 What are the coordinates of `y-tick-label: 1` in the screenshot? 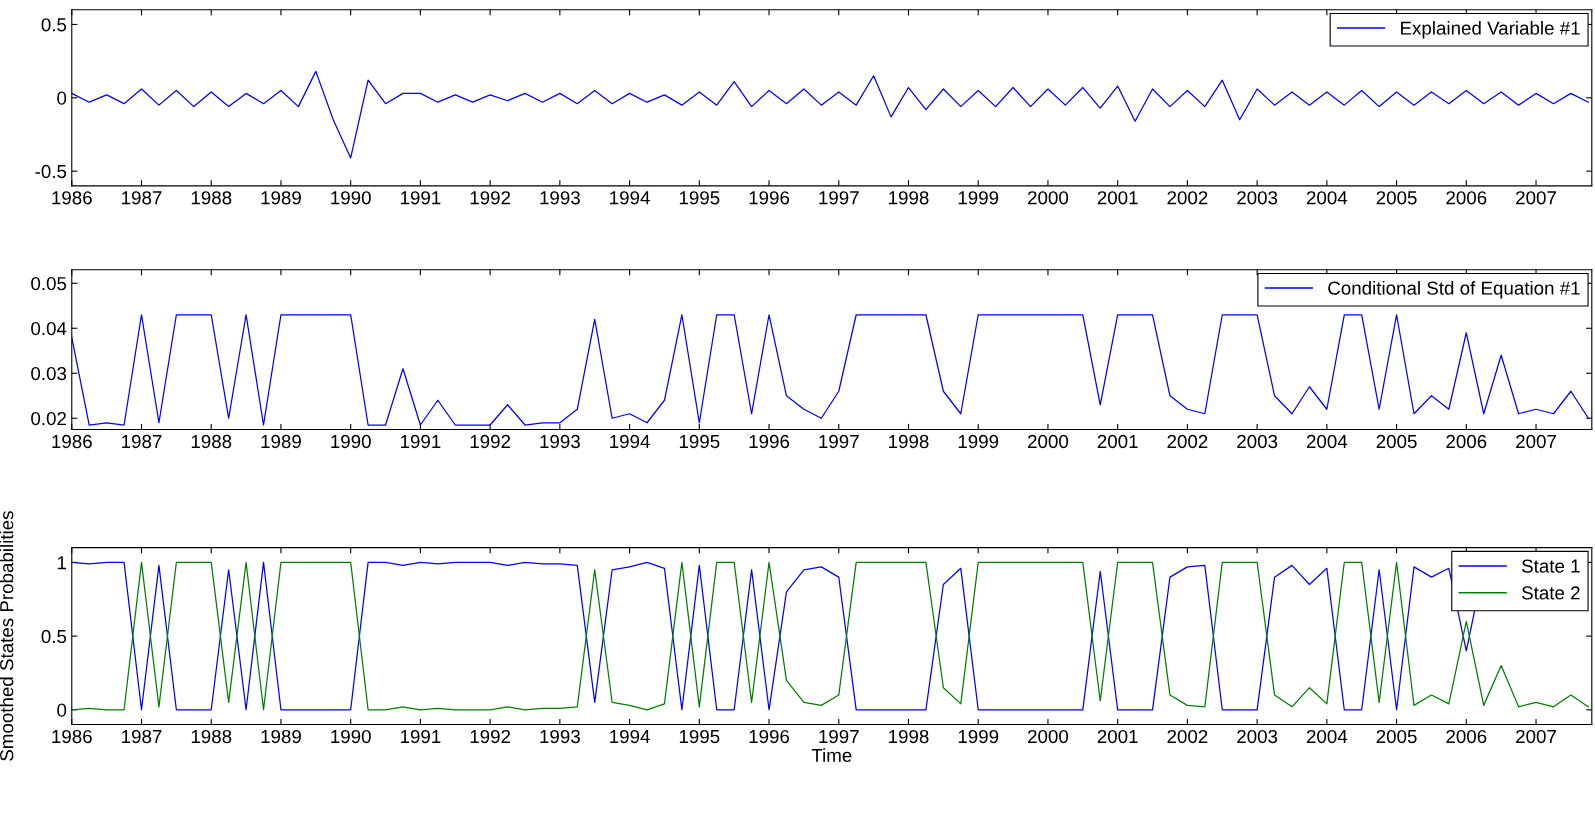 It's located at (61, 563).